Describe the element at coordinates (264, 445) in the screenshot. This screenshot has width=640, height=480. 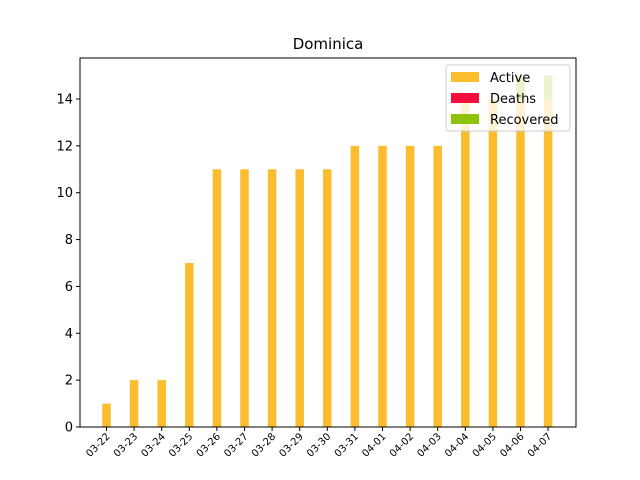
I see `x-tick-label-03-28: 03-28` at that location.